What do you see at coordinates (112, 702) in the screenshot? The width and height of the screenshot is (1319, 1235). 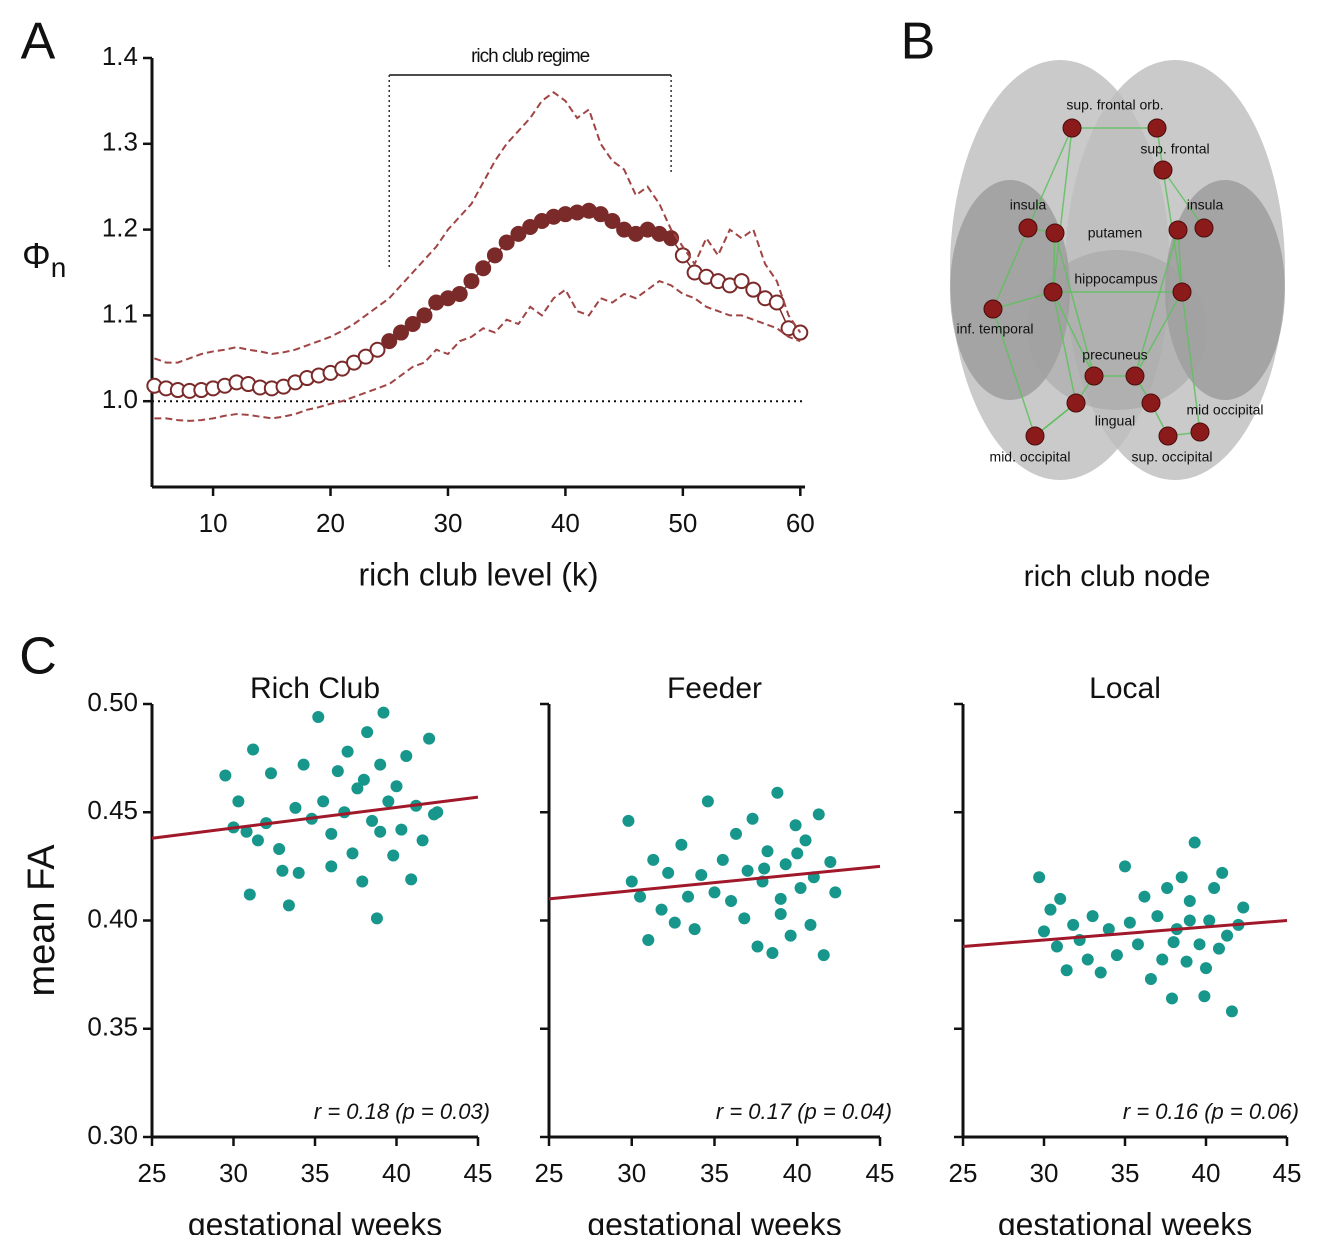 I see `y-tick-label: 0.50` at bounding box center [112, 702].